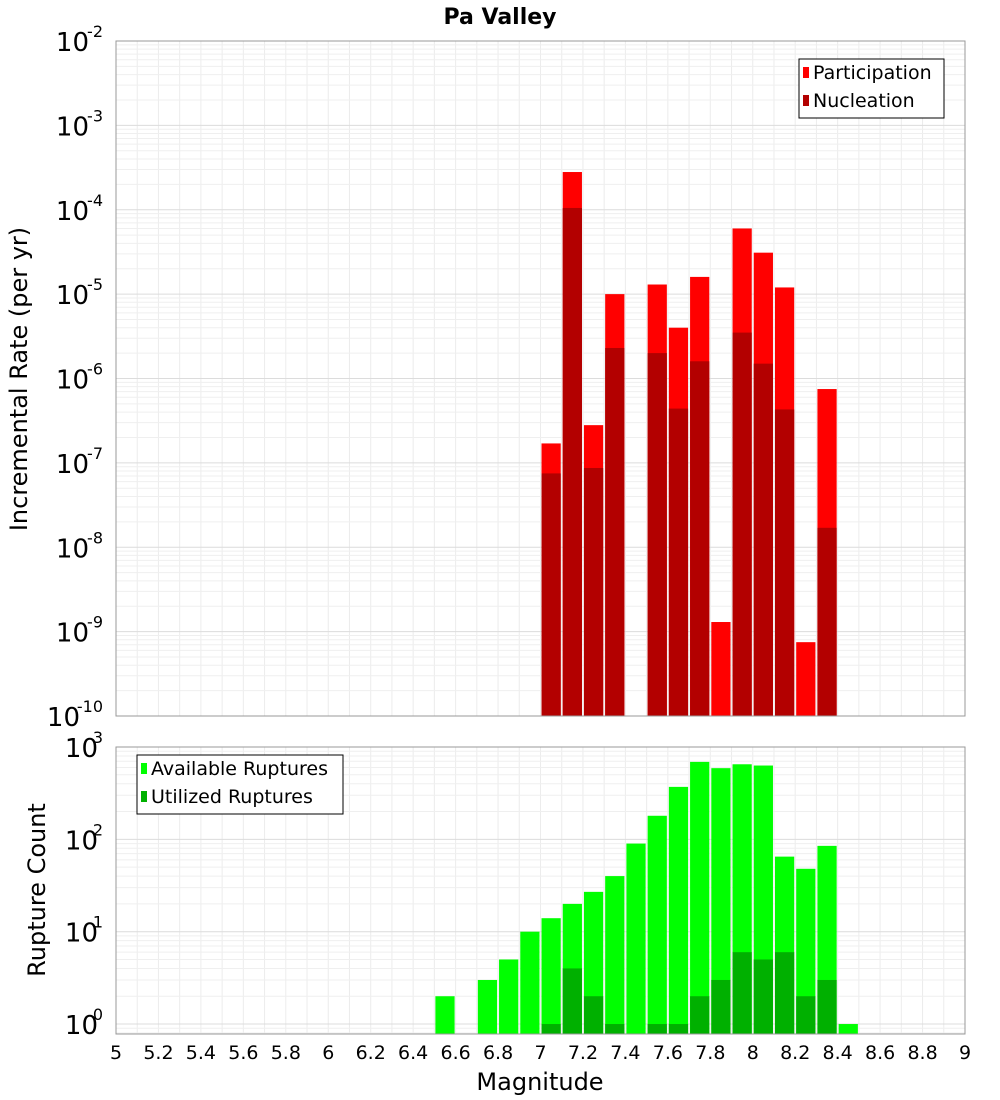 This screenshot has height=1100, width=1000. Describe the element at coordinates (79, 124) in the screenshot. I see `rate-y-tick: 10⁻³` at that location.